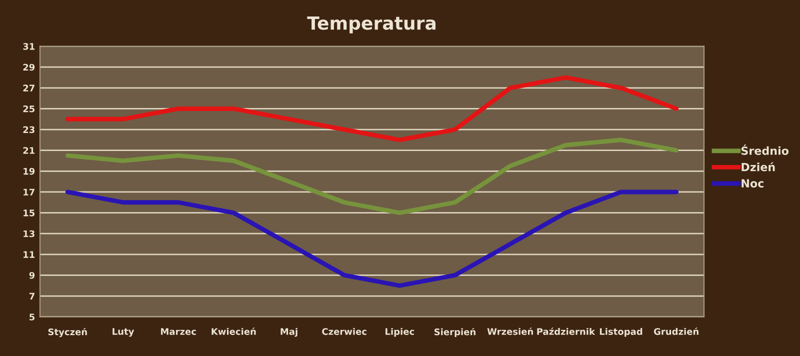 The height and width of the screenshot is (356, 800). I want to click on x-tick-label: Czerwiec, so click(344, 331).